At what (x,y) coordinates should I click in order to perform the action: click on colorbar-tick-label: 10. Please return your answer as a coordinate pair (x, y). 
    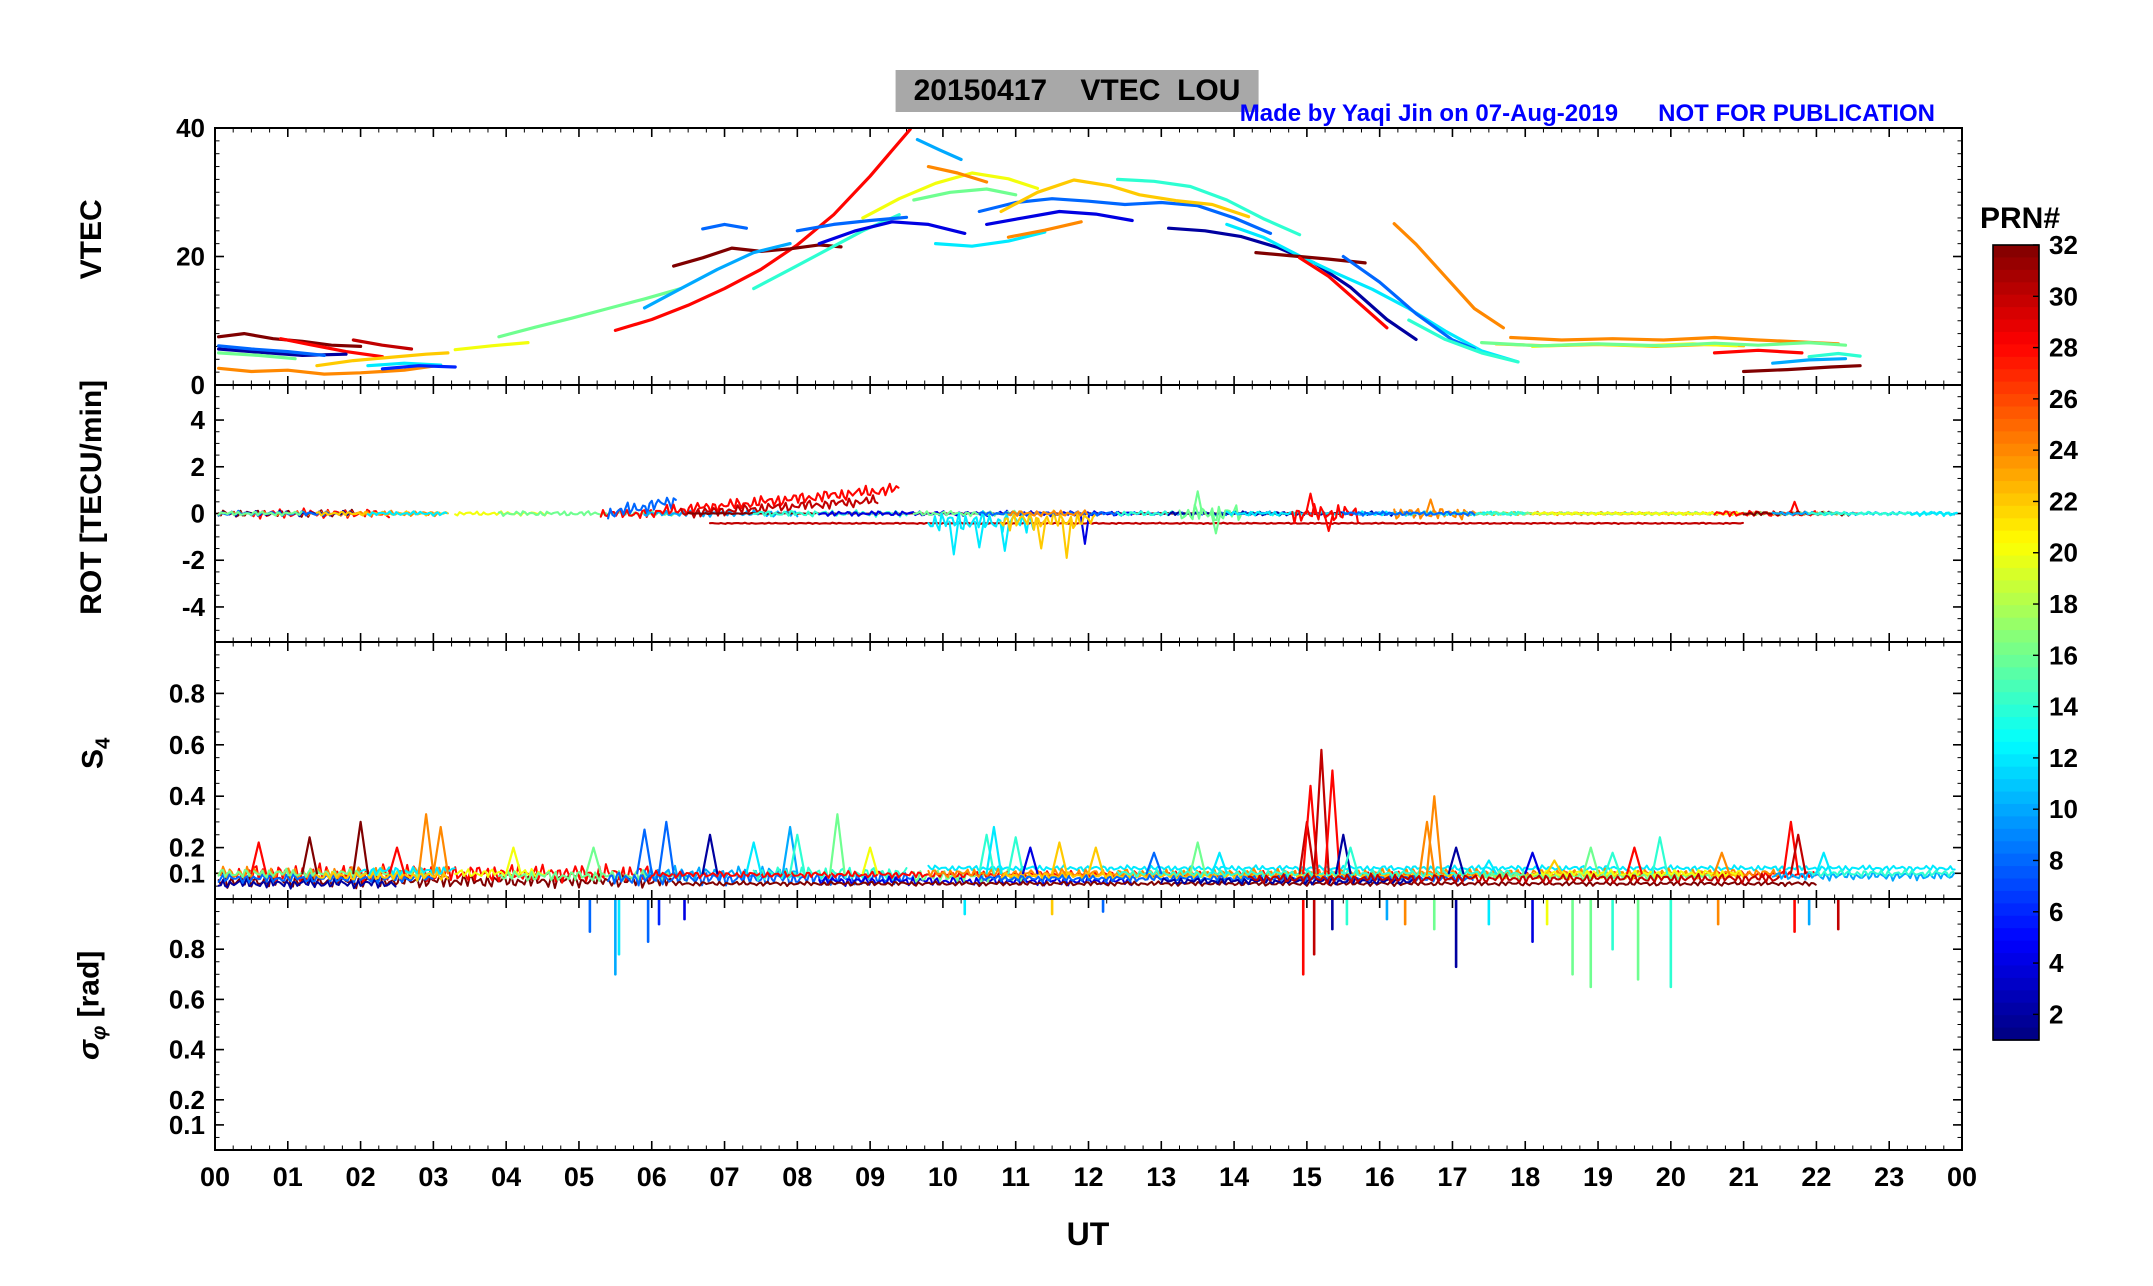
    Looking at the image, I should click on (2063, 809).